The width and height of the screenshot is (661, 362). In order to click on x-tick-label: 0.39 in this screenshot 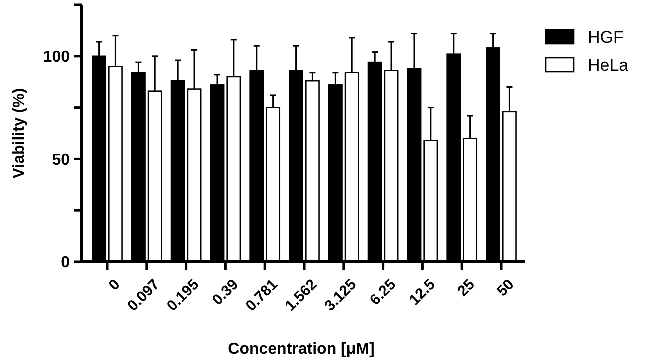, I will do `click(225, 292)`.